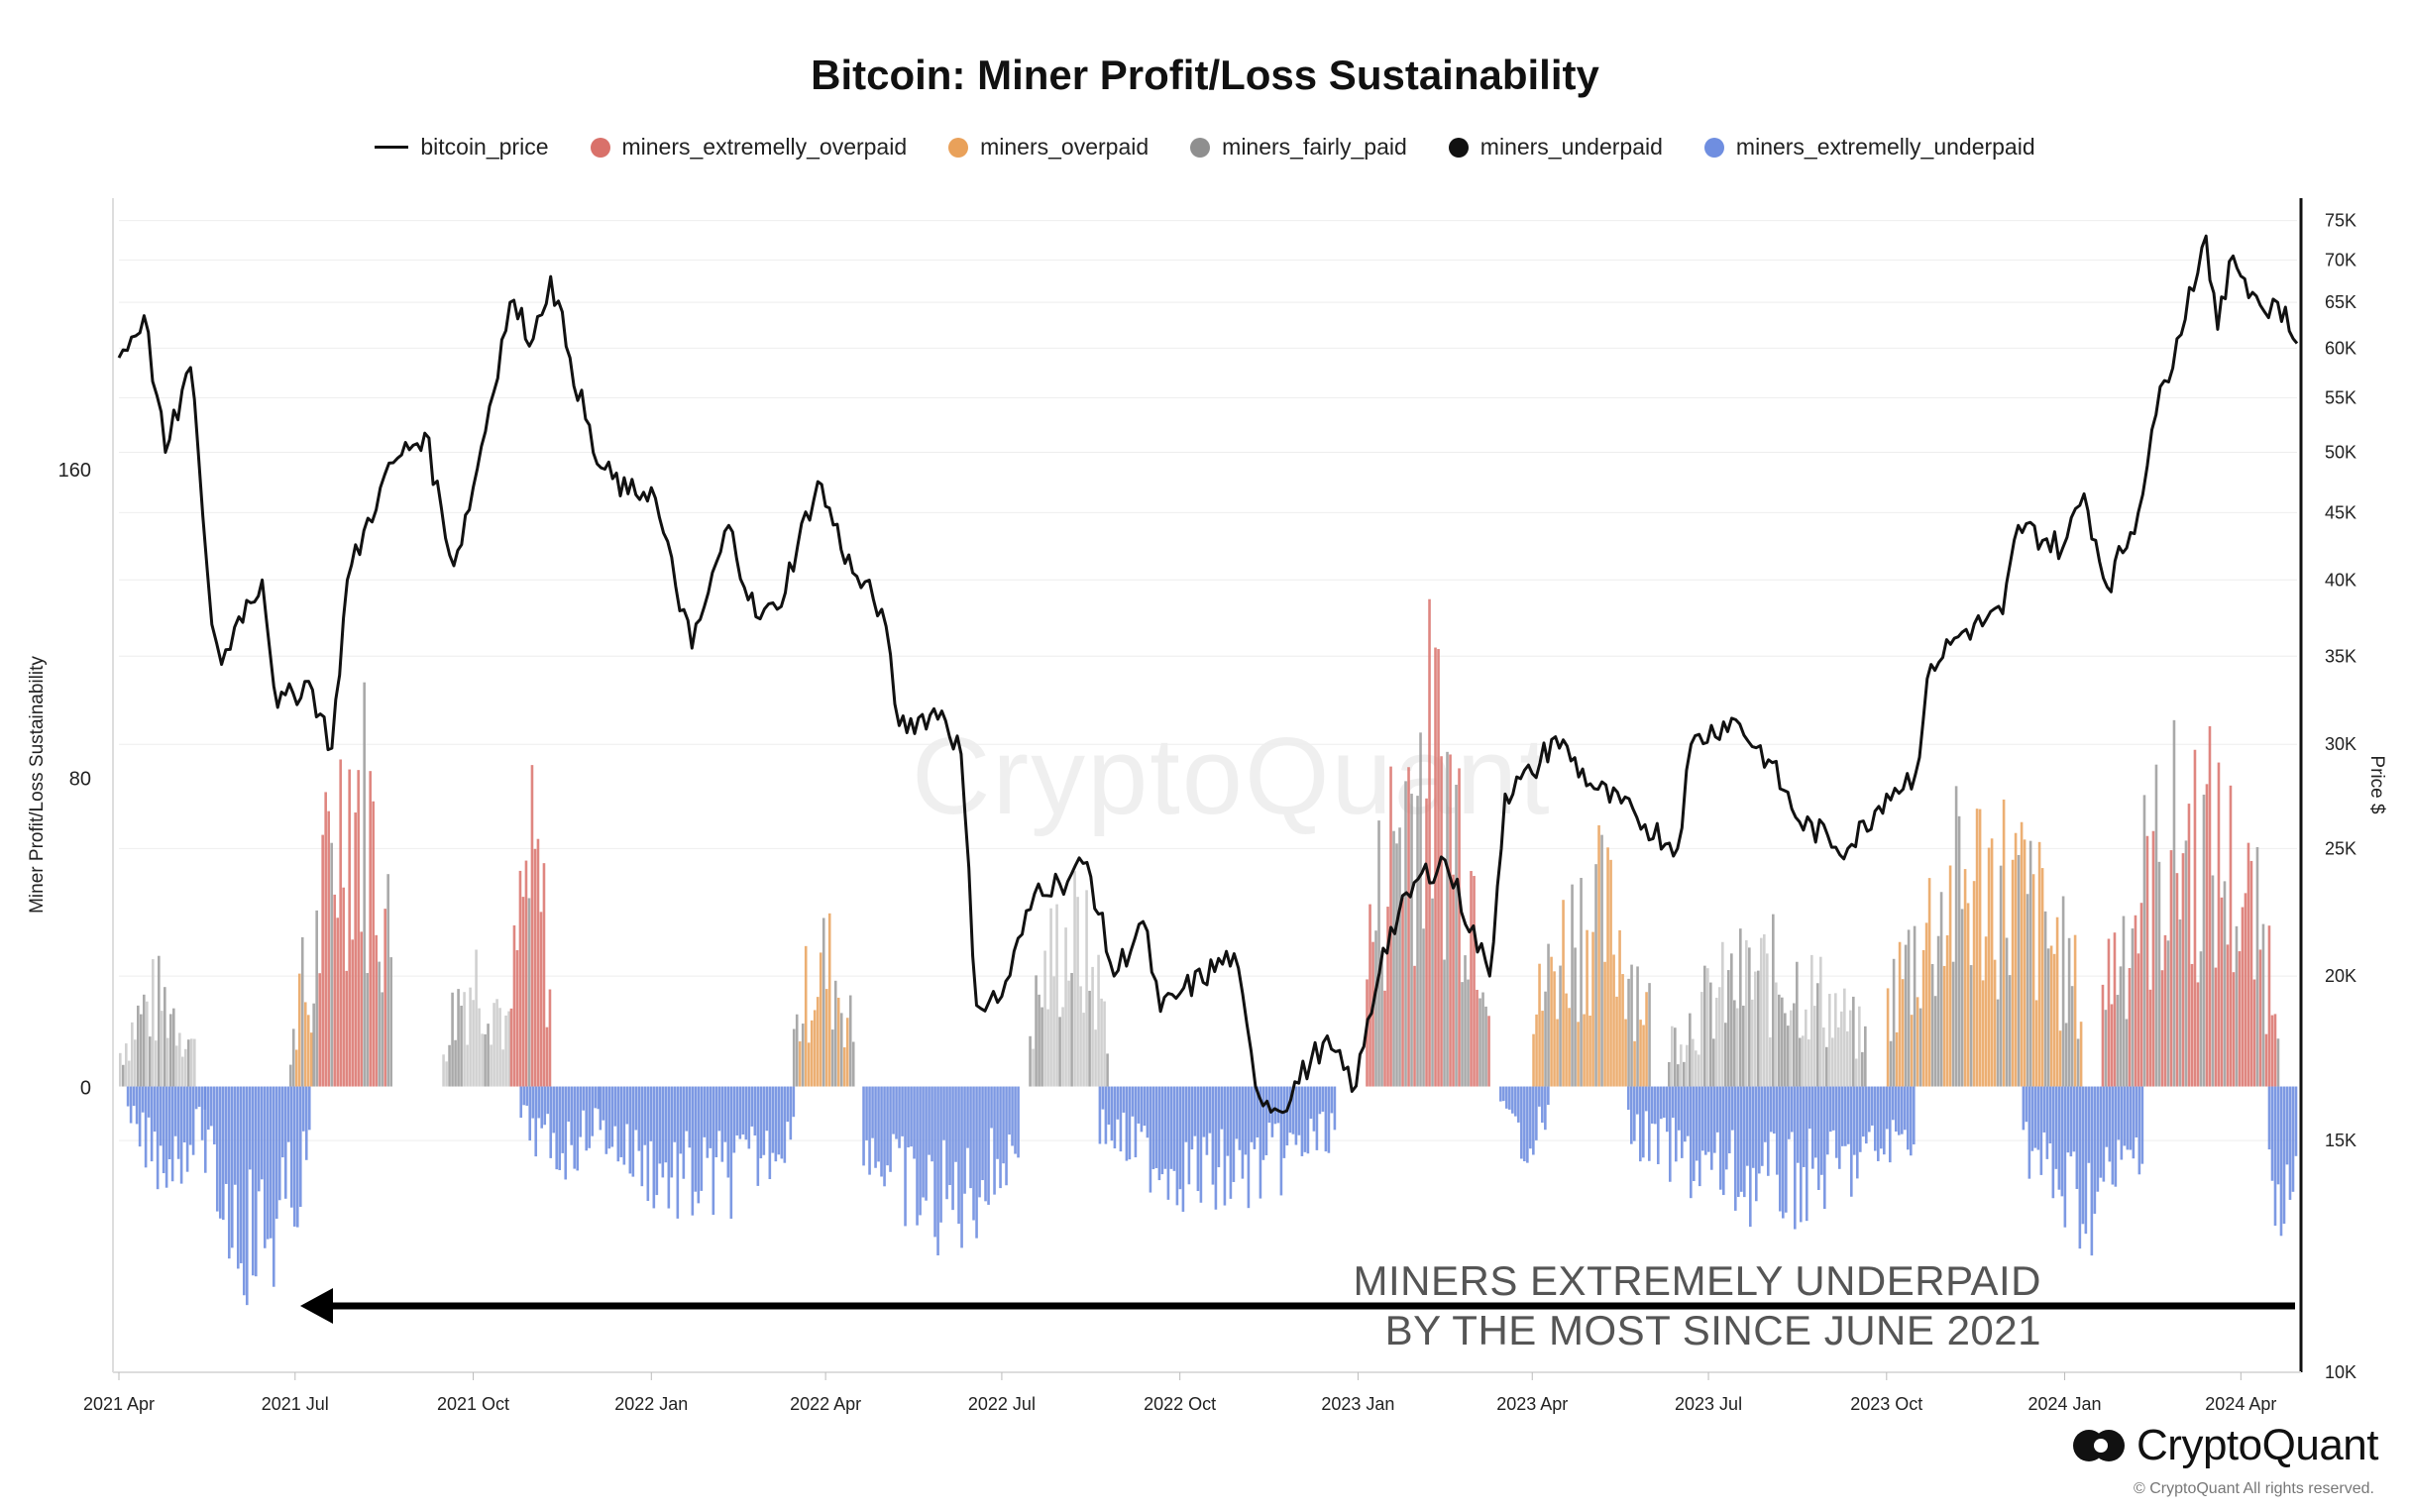 Image resolution: width=2410 pixels, height=1512 pixels. I want to click on x-tick-label: 2023 Jan, so click(1357, 1404).